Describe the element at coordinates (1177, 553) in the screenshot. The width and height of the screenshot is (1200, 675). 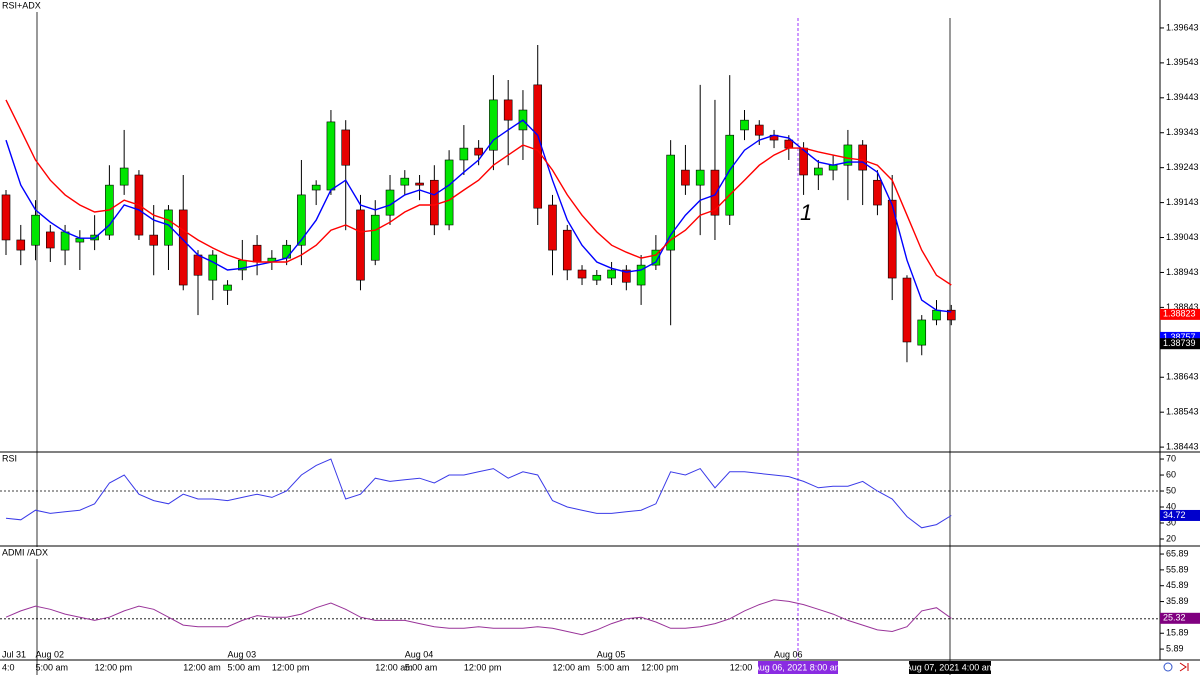
I see `y-tick-label: 65.89` at that location.